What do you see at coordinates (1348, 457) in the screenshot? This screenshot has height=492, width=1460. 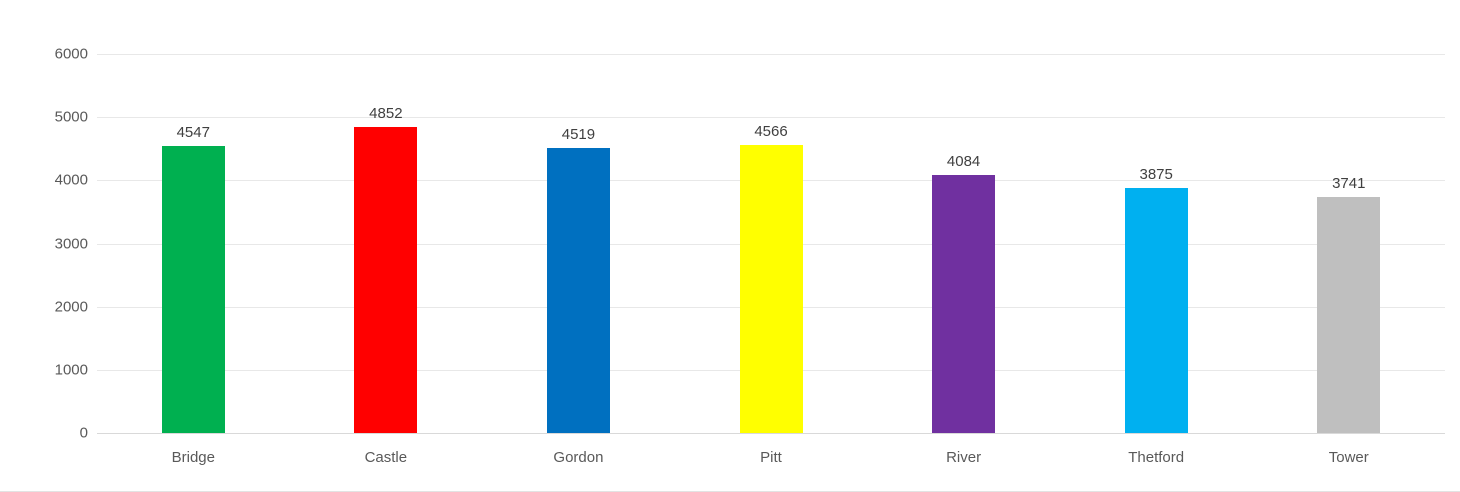 I see `x-axis-label-tower: Tower` at bounding box center [1348, 457].